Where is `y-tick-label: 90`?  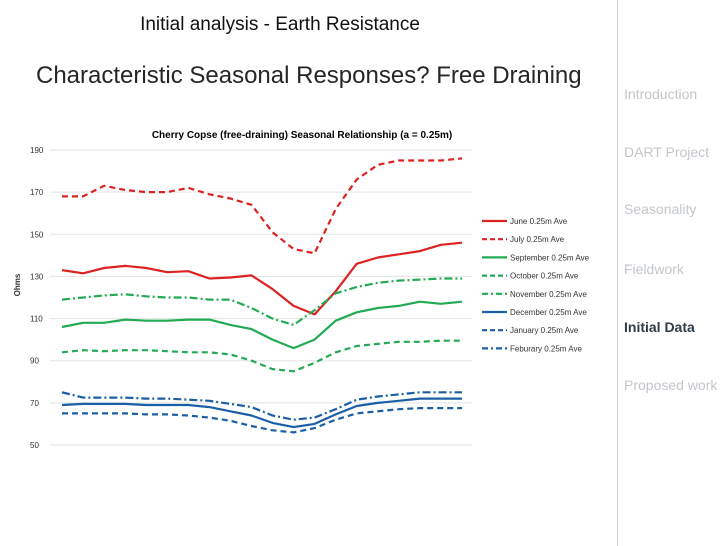
y-tick-label: 90 is located at coordinates (34, 361).